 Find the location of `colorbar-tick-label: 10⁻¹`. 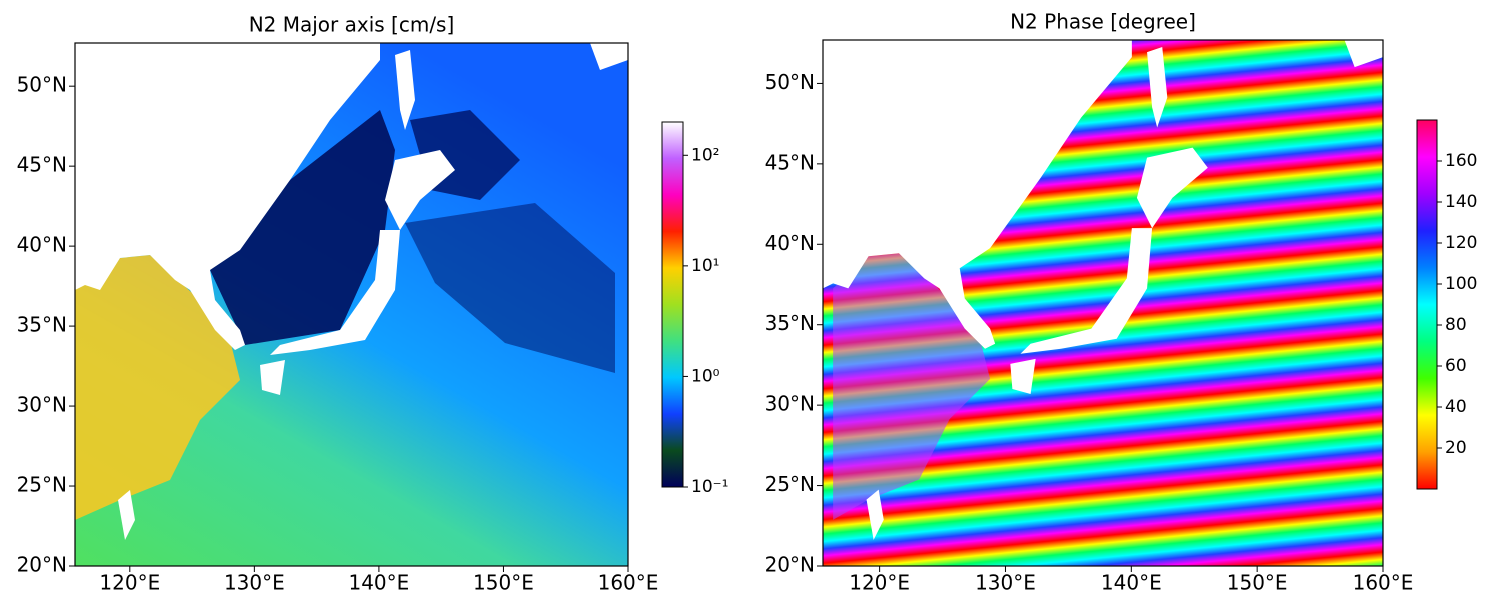

colorbar-tick-label: 10⁻¹ is located at coordinates (709, 487).